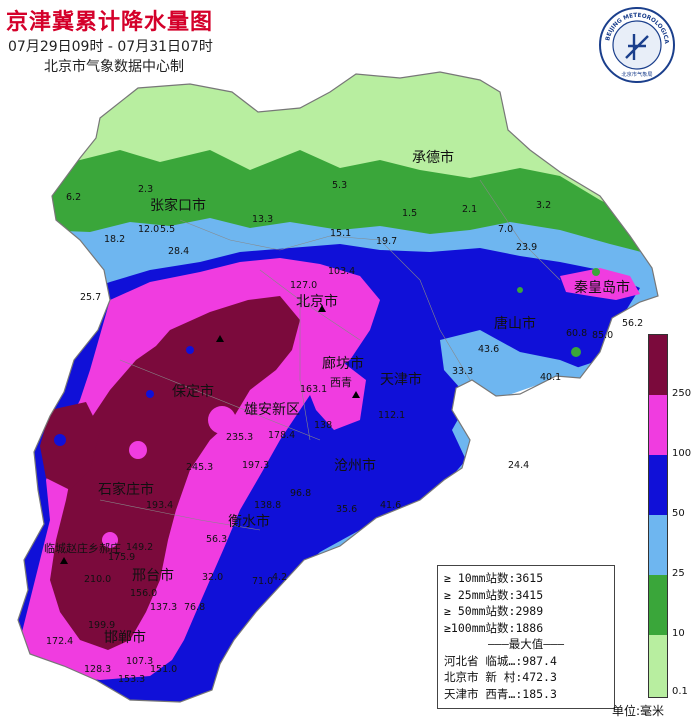 The image size is (691, 721). Describe the element at coordinates (576, 333) in the screenshot. I see `value-label: 60.8` at that location.